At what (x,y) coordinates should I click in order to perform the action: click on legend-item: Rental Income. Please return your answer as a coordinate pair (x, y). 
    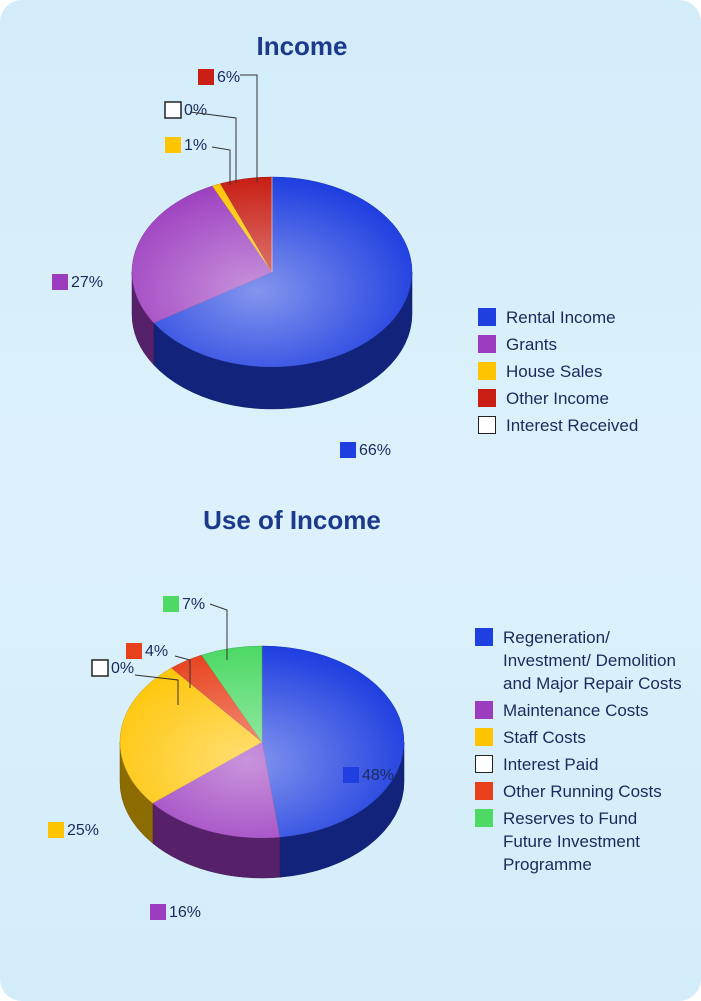
    Looking at the image, I should click on (583, 317).